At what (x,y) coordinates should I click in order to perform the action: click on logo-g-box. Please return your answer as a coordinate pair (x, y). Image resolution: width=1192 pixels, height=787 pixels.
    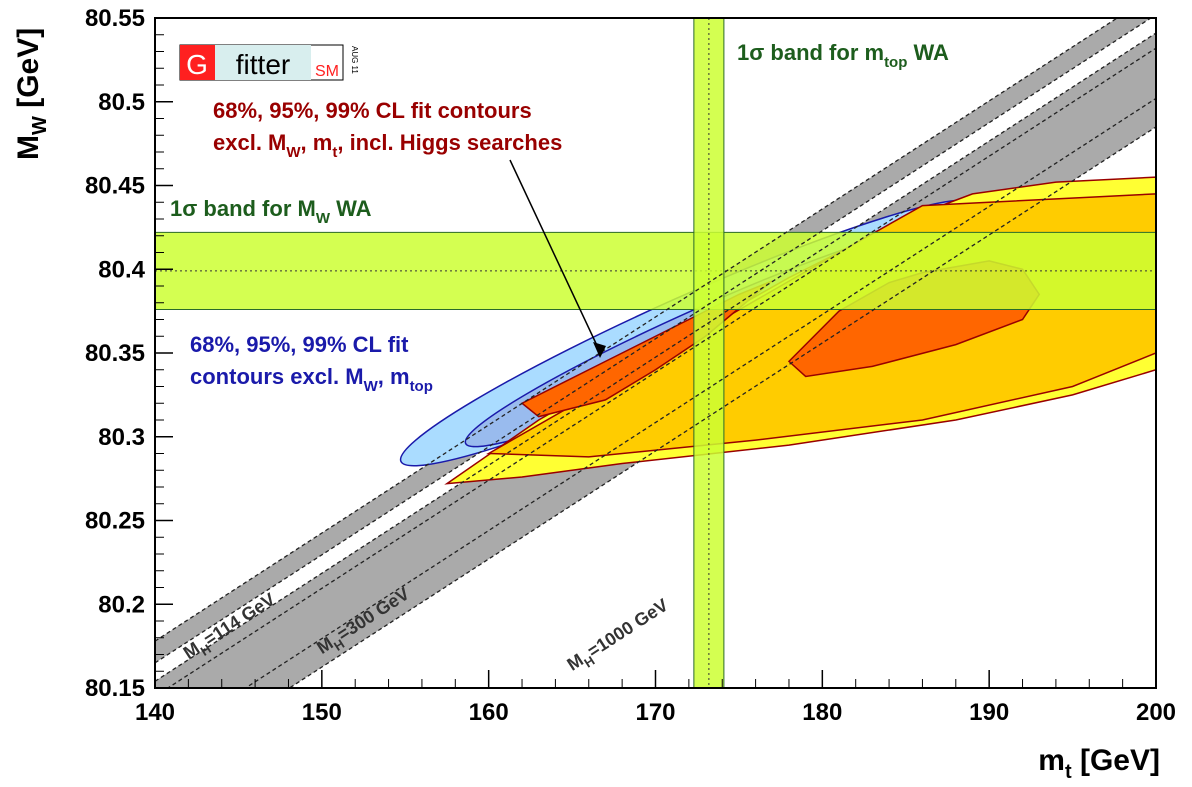
    Looking at the image, I should click on (197, 62).